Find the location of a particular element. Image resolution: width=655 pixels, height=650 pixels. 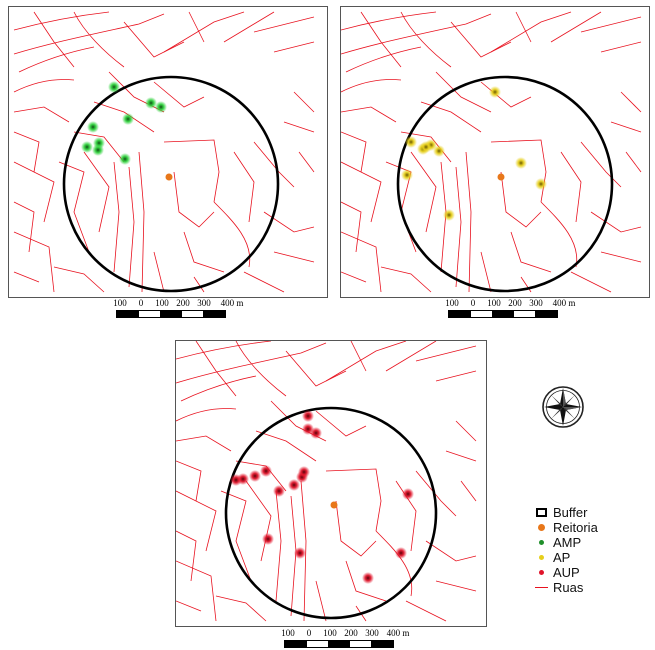

legend-label: Buffer is located at coordinates (570, 512).